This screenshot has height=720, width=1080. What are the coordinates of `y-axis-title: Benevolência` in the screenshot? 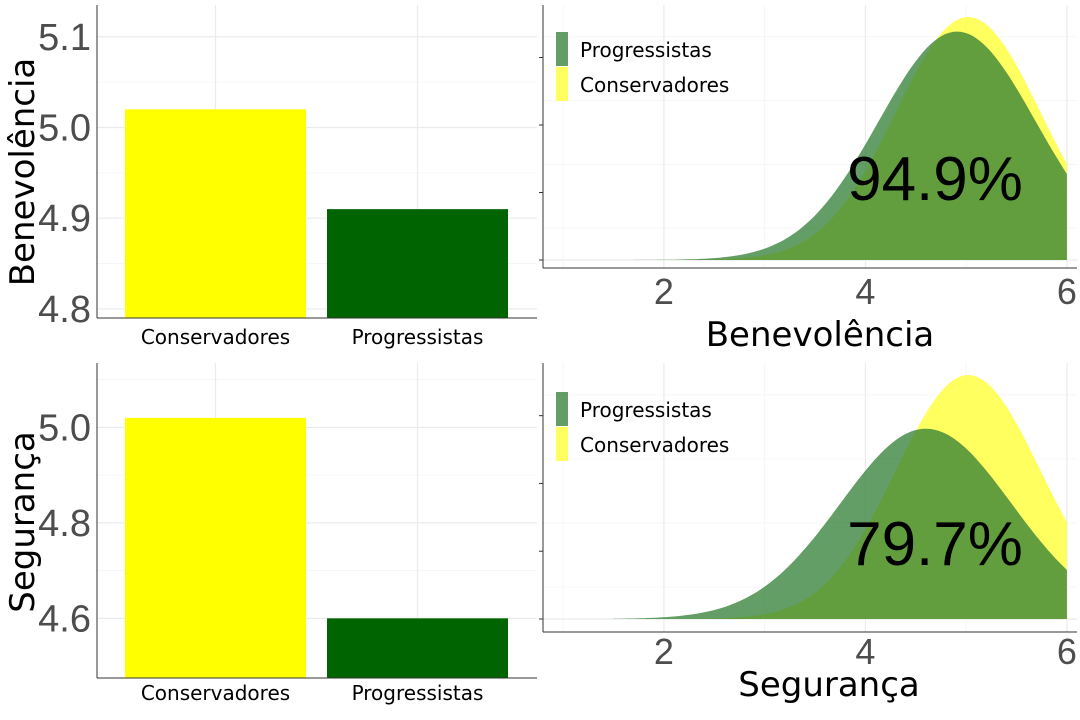 It's located at (23, 172).